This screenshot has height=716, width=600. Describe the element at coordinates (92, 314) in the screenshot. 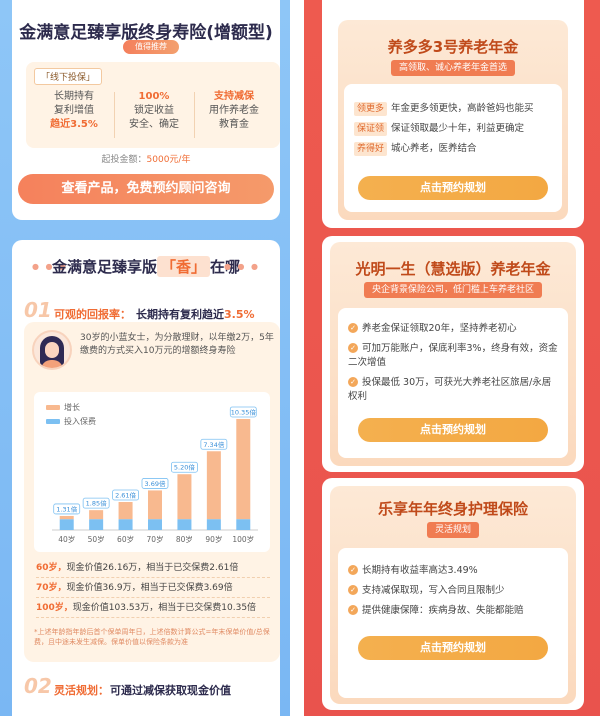

I see `section-1-label: 可观的回报率：` at that location.